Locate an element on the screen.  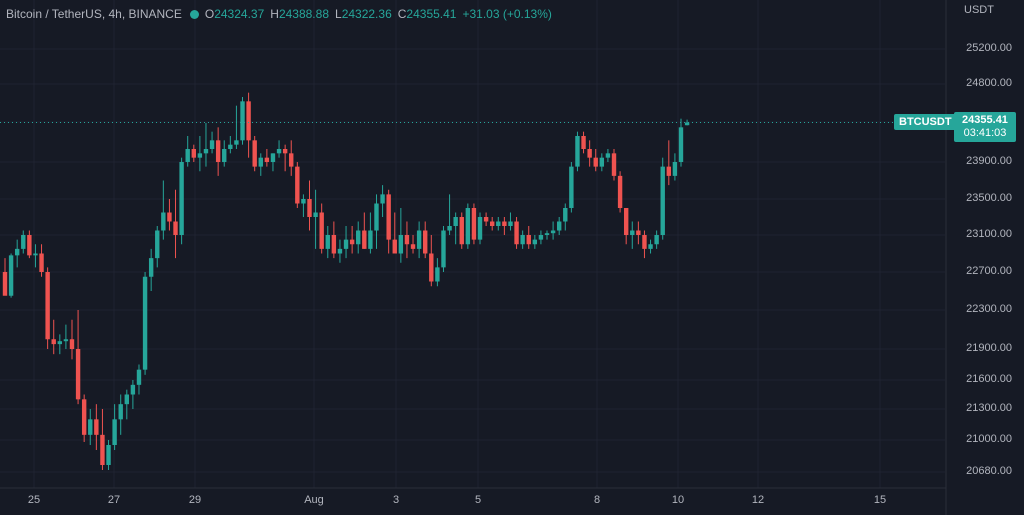
time-tick-label: 25 is located at coordinates (34, 500).